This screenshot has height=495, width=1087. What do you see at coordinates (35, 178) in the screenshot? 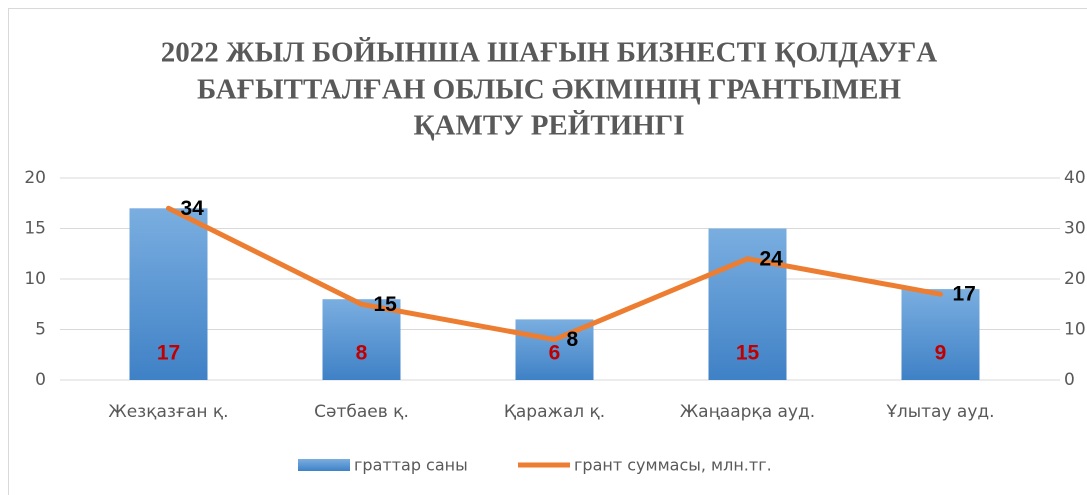
I see `y-tick-label: 20` at bounding box center [35, 178].